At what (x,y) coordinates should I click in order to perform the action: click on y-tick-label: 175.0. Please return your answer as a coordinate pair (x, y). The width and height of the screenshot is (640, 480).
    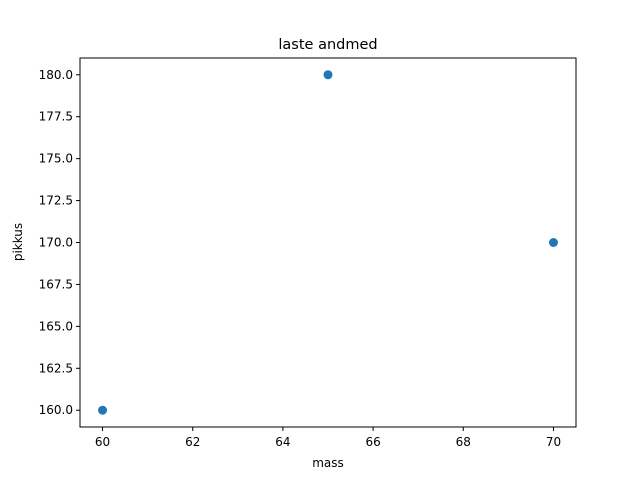
    Looking at the image, I should click on (56, 159).